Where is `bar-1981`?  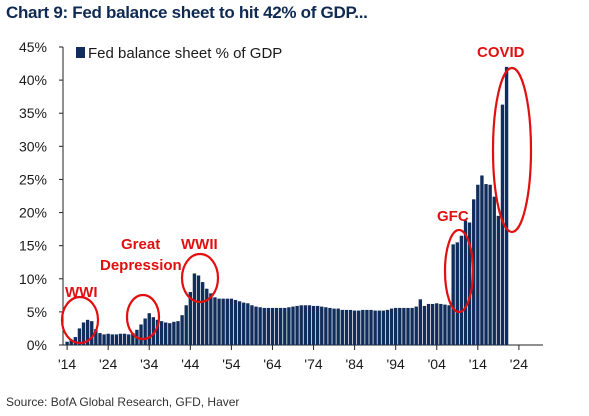 bar-1981 is located at coordinates (342, 327).